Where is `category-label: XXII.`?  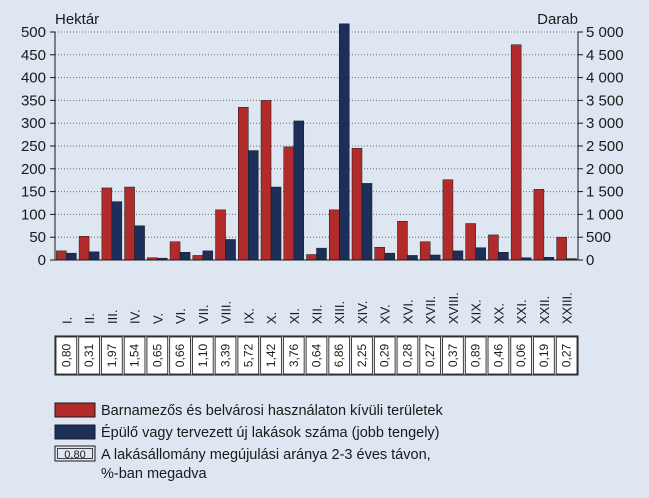 category-label: XXII. is located at coordinates (544, 310).